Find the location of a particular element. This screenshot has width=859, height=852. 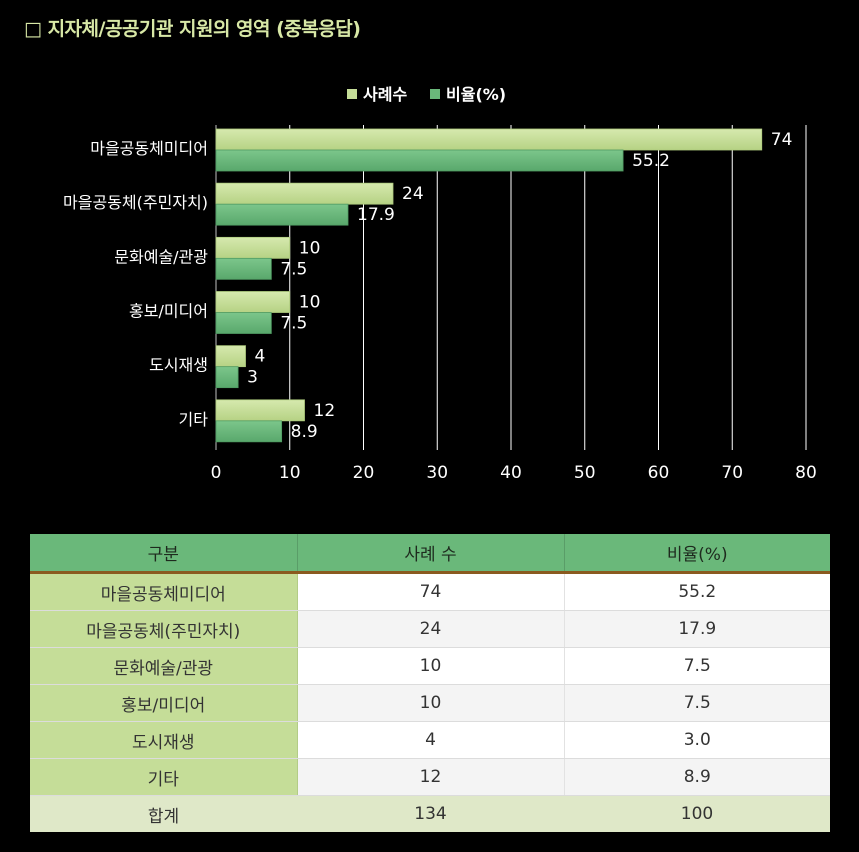

page-title: □ 지자체/공공기관 지원의 영역 (중복응답) is located at coordinates (192, 29).